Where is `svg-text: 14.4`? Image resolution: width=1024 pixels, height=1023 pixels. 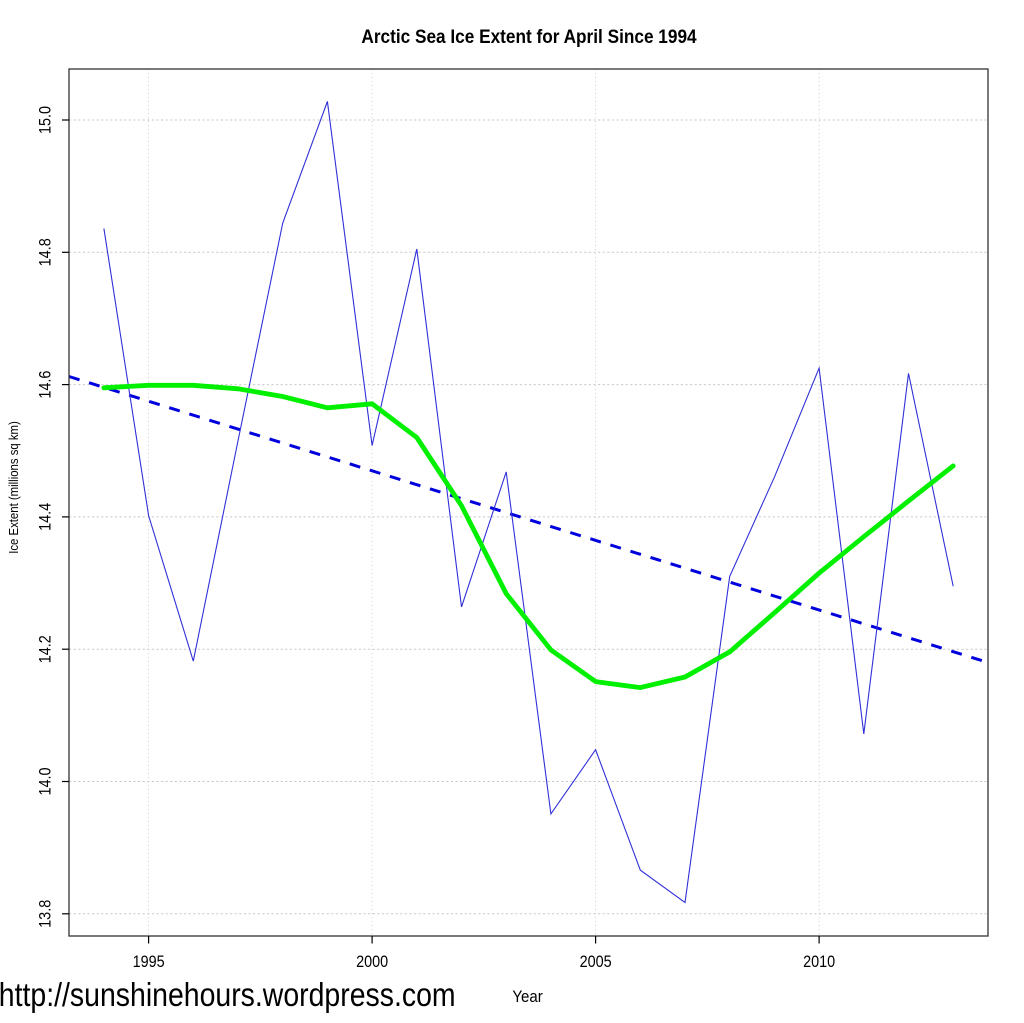 svg-text: 14.4 is located at coordinates (46, 516).